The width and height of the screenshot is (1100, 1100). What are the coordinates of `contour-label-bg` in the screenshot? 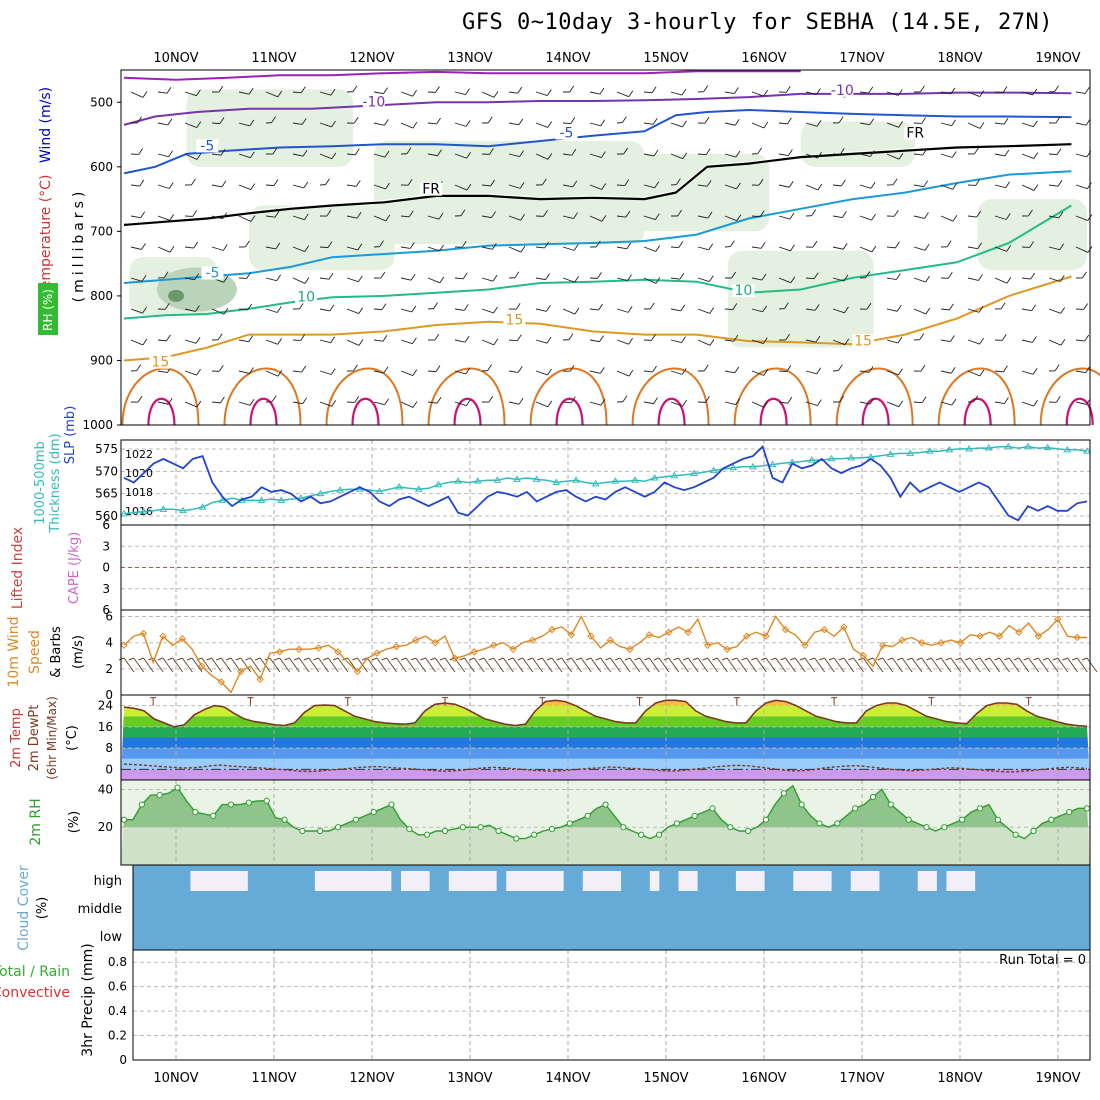 It's located at (863, 341).